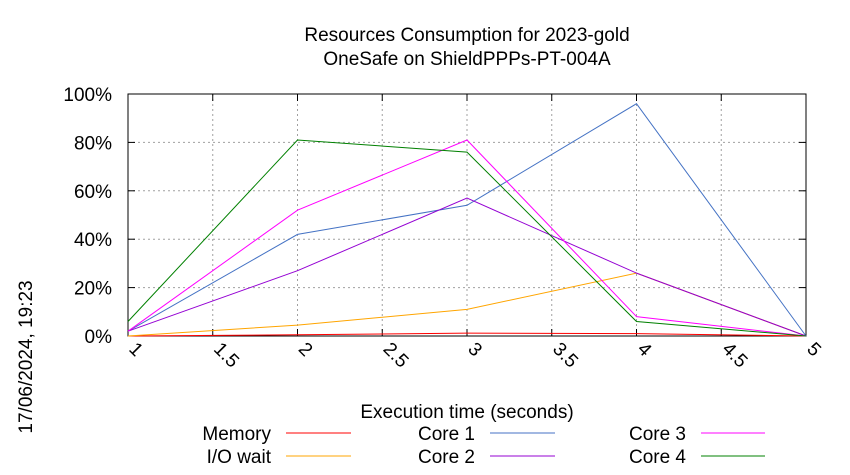 This screenshot has height=475, width=850. I want to click on x-tick-label: 3, so click(474, 350).